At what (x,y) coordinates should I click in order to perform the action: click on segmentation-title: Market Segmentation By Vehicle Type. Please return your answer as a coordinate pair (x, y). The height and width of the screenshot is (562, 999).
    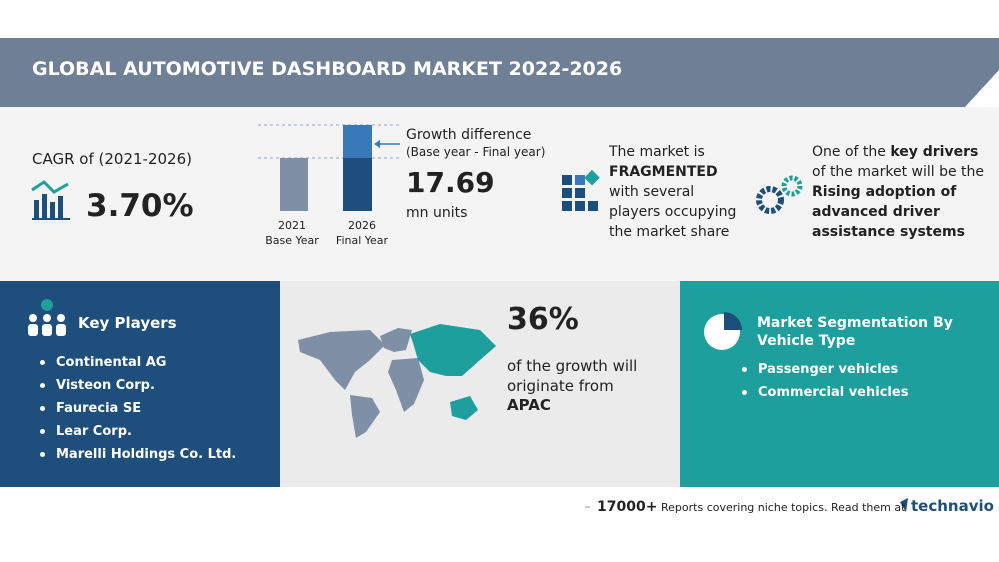
    Looking at the image, I should click on (855, 332).